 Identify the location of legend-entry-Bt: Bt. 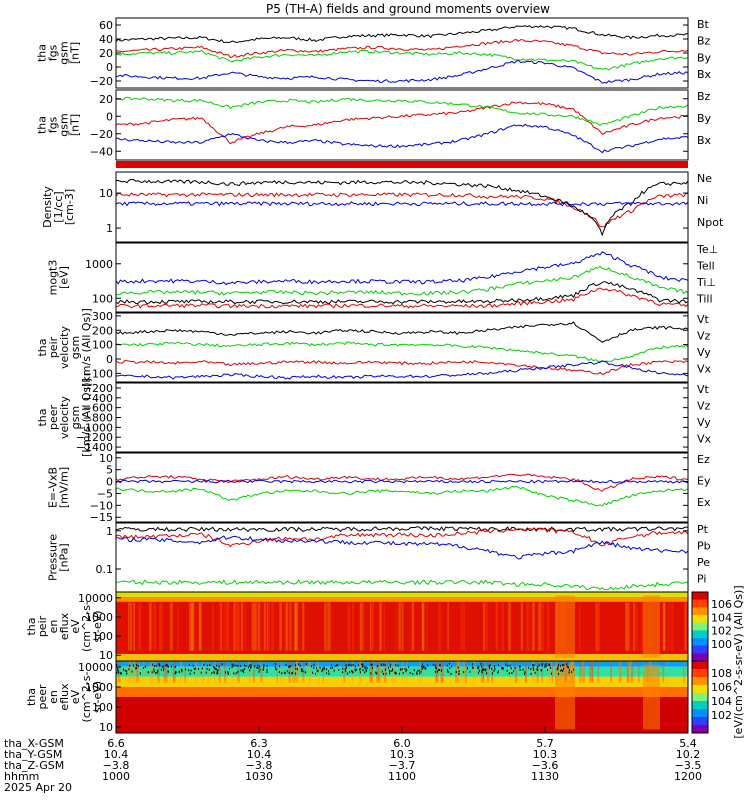
(703, 24).